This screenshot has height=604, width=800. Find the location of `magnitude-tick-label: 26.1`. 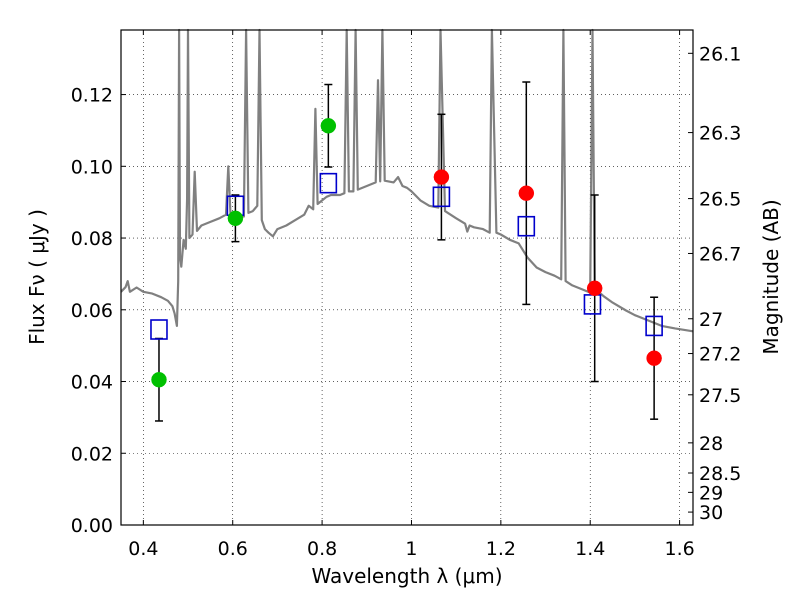

magnitude-tick-label: 26.1 is located at coordinates (720, 54).